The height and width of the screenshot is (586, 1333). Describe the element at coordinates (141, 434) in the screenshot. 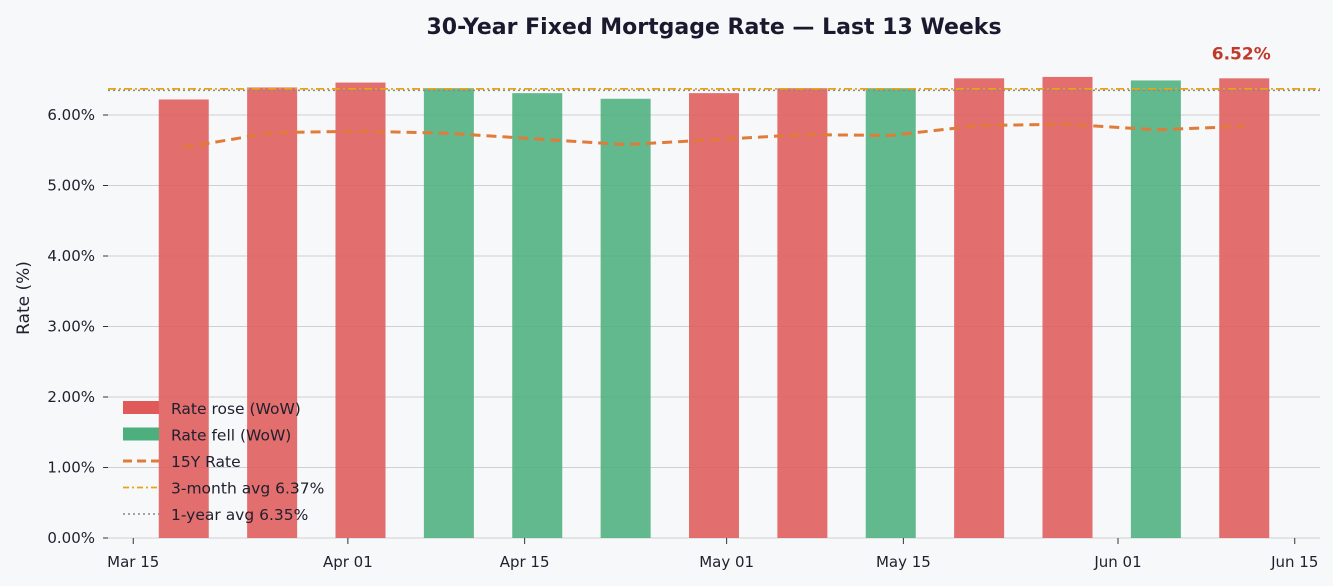

I see `legend-swatch-fell` at that location.